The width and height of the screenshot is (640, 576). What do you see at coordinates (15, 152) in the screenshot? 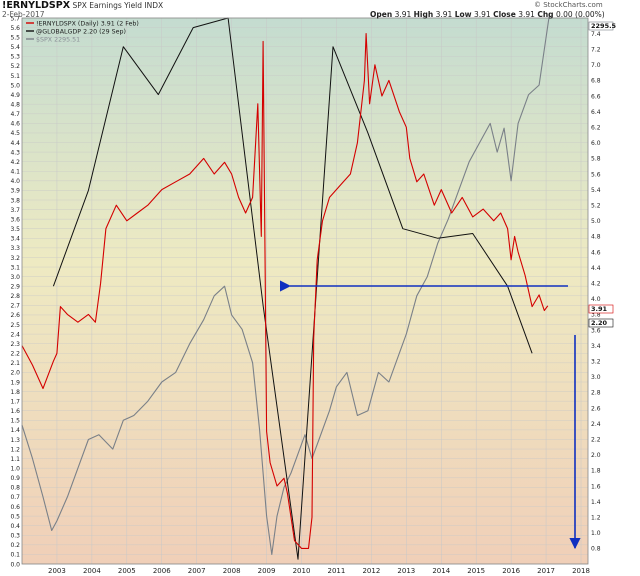
I see `left-tick-label: 4.3` at bounding box center [15, 152].